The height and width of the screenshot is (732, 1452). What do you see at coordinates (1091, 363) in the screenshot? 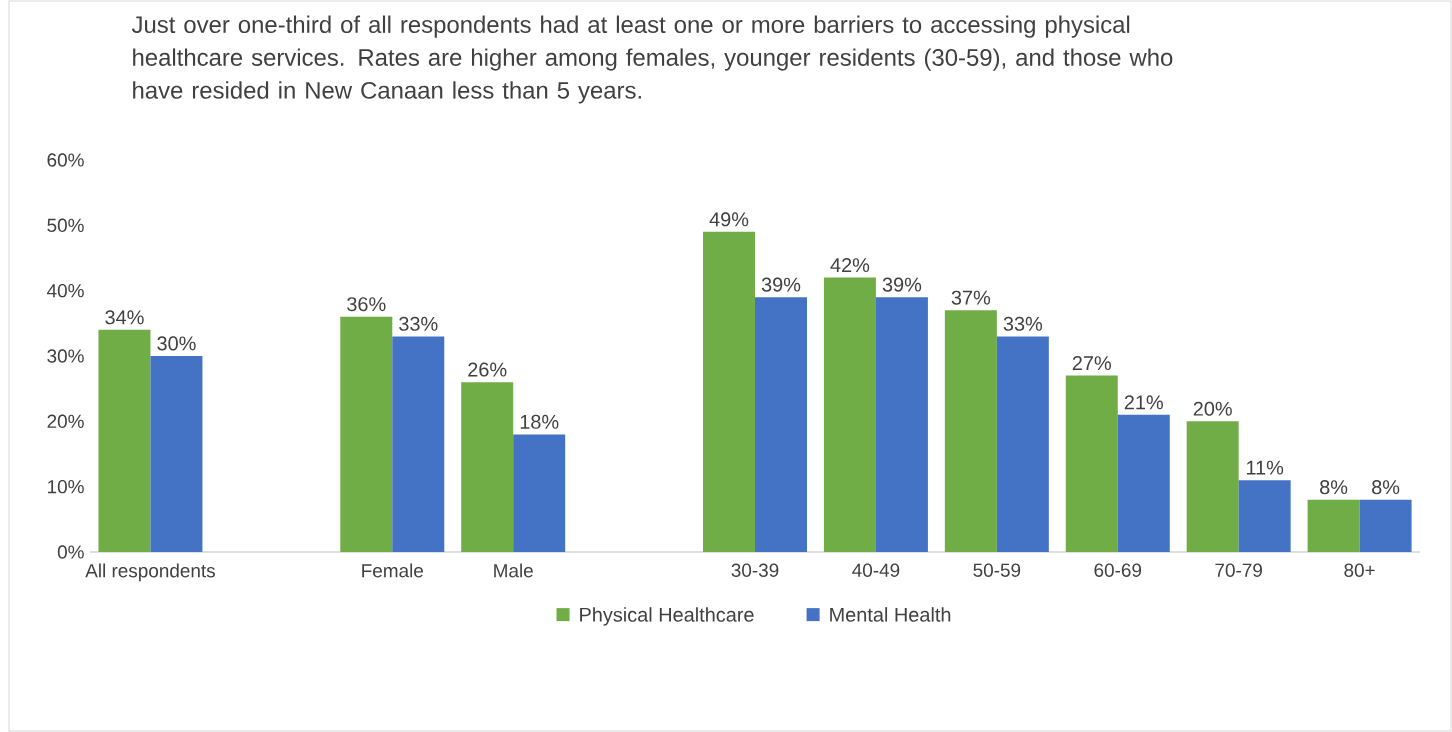
I see `data-label: 27%` at bounding box center [1091, 363].